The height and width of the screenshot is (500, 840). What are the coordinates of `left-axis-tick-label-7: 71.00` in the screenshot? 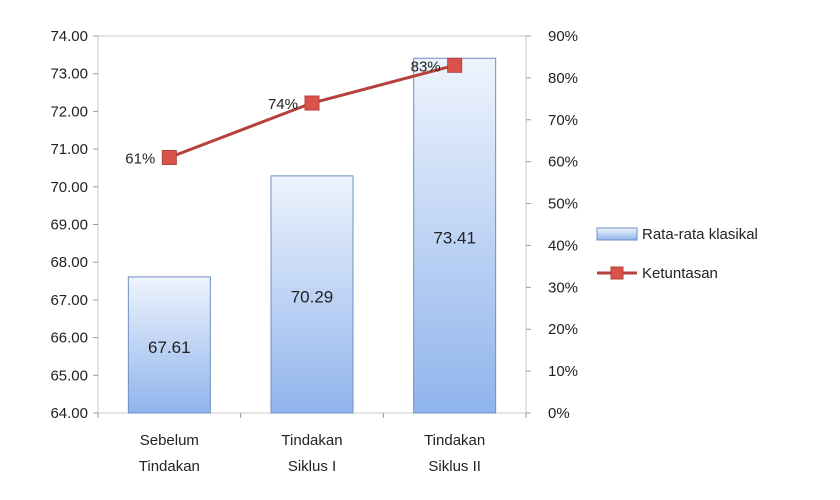 It's located at (69, 149).